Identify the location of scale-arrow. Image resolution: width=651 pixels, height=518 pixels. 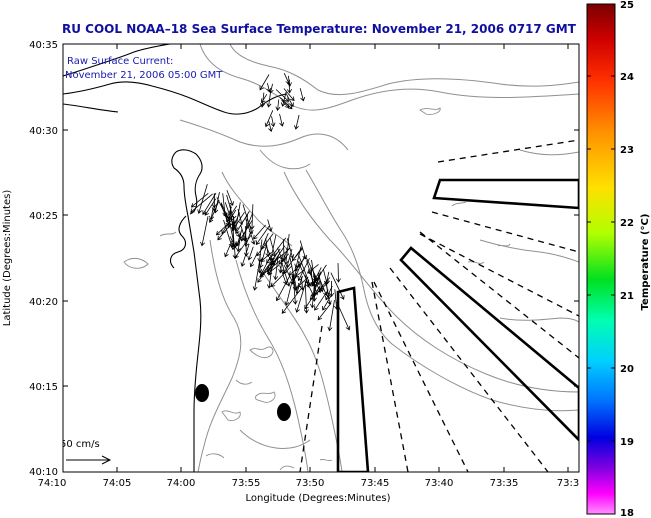
(89, 460).